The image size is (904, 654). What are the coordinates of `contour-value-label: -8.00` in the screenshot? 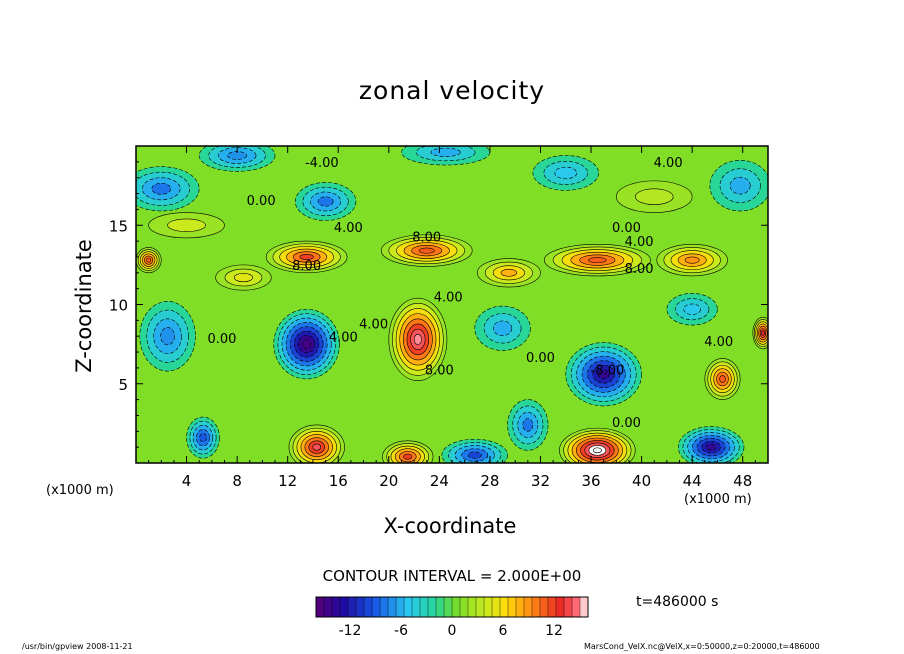 It's located at (608, 371).